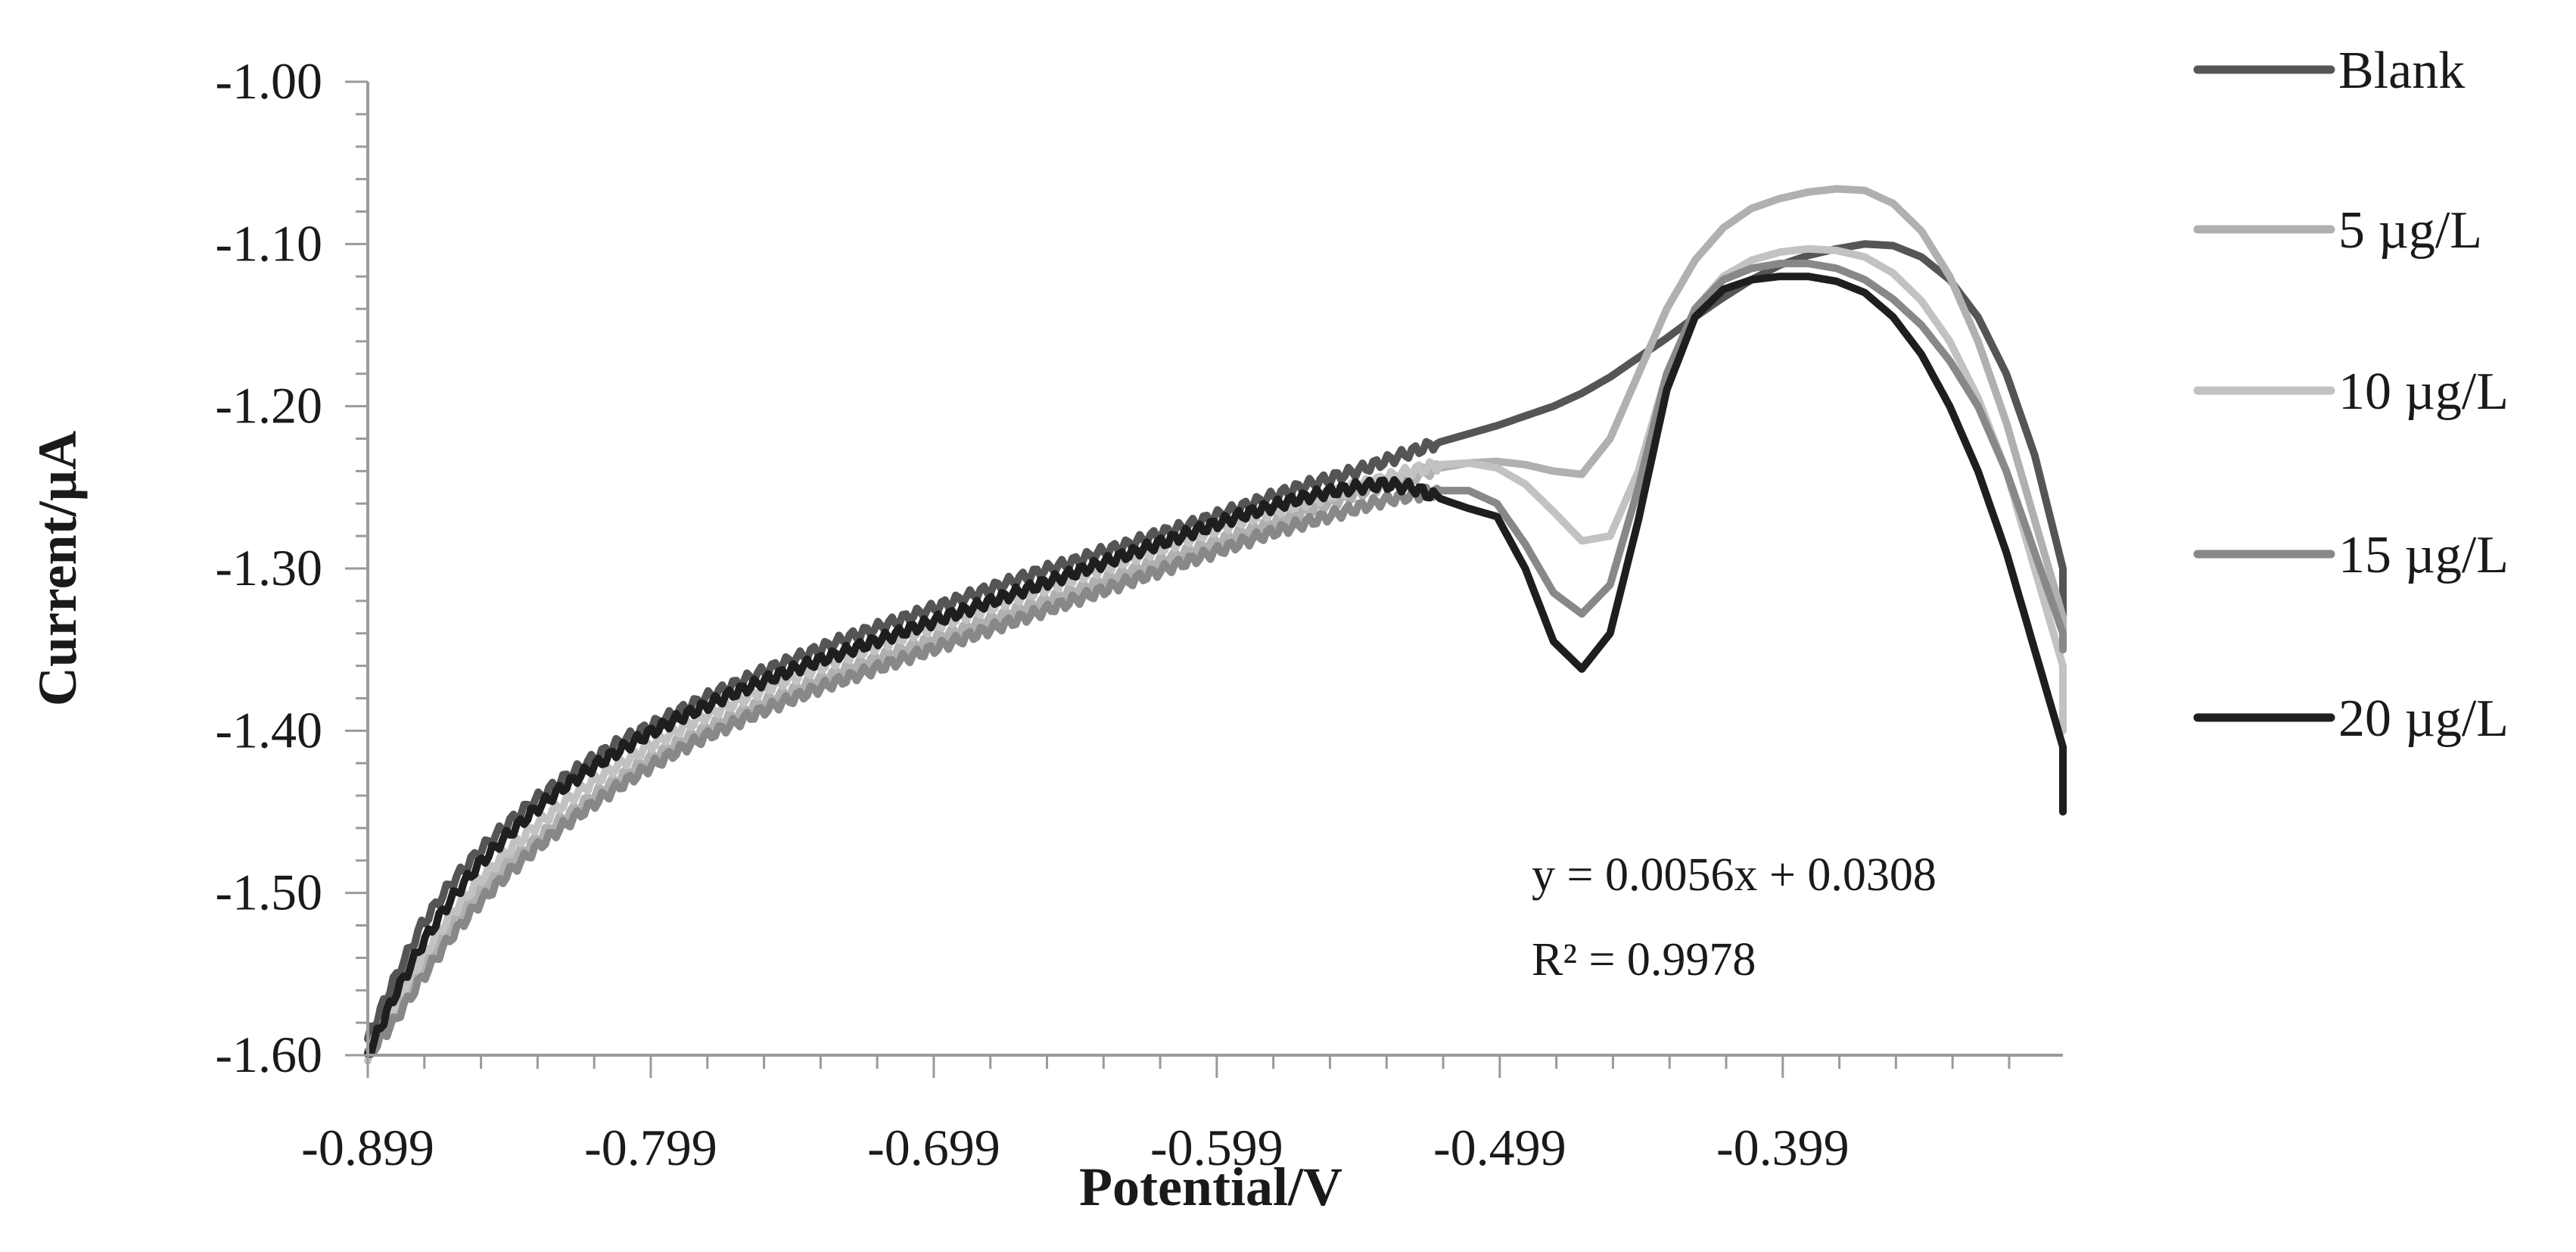 This screenshot has width=2576, height=1252. Describe the element at coordinates (2423, 392) in the screenshot. I see `legend-label: 10 µg/L` at that location.